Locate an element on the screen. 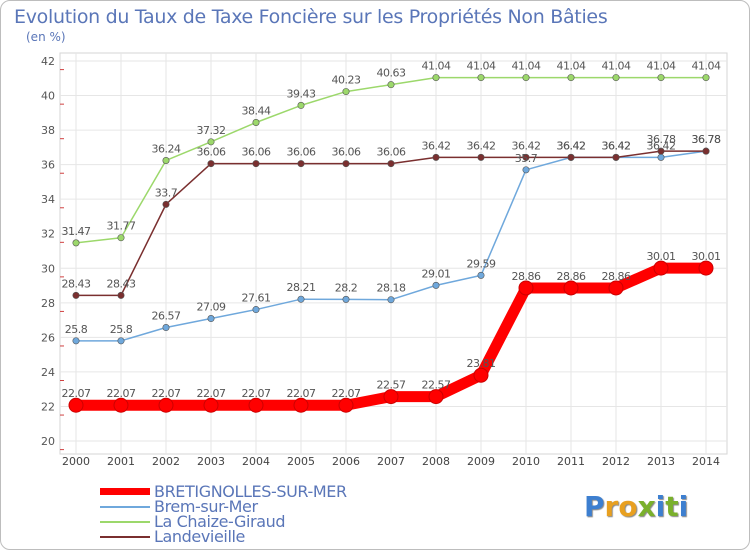 This screenshot has height=550, width=750. data-label: 36.78 is located at coordinates (706, 139).